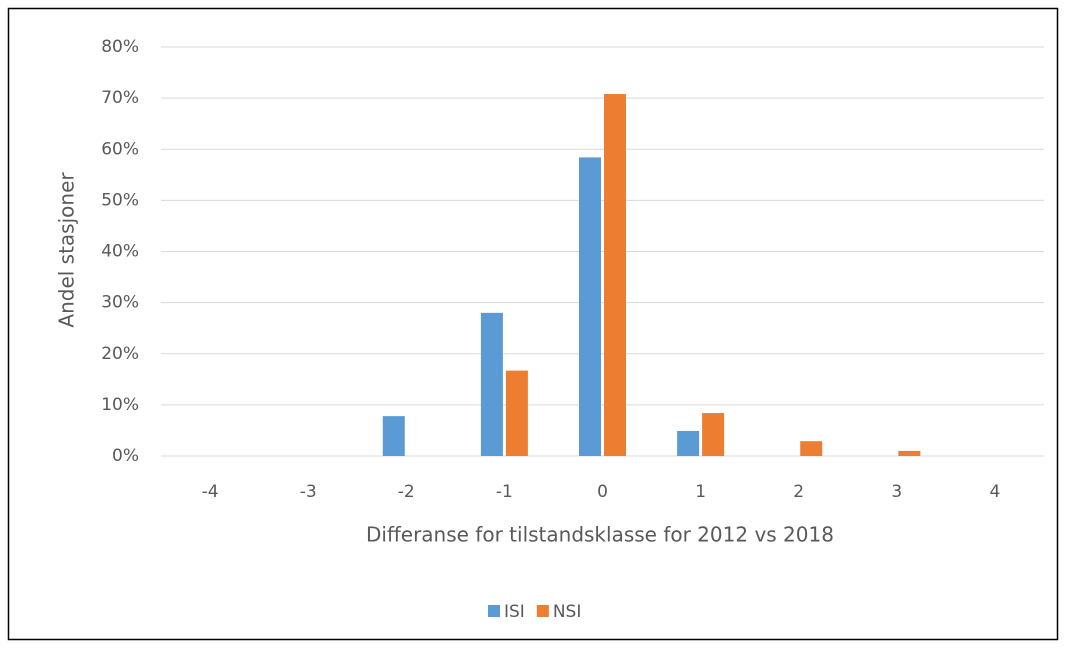  Describe the element at coordinates (120, 303) in the screenshot. I see `y-tick-label: 30%` at that location.